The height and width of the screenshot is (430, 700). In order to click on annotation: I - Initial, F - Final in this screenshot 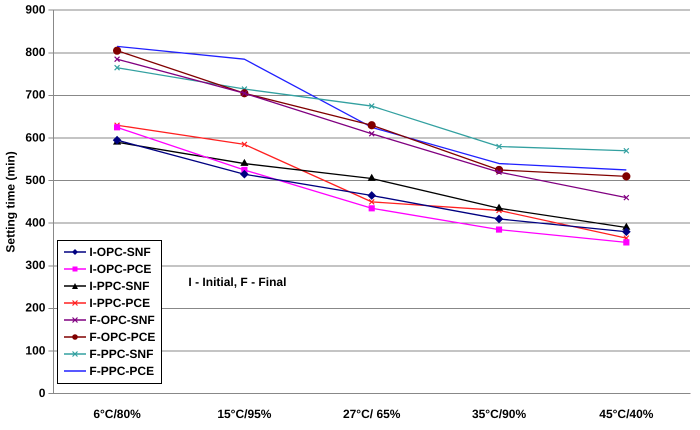, I will do `click(237, 282)`.